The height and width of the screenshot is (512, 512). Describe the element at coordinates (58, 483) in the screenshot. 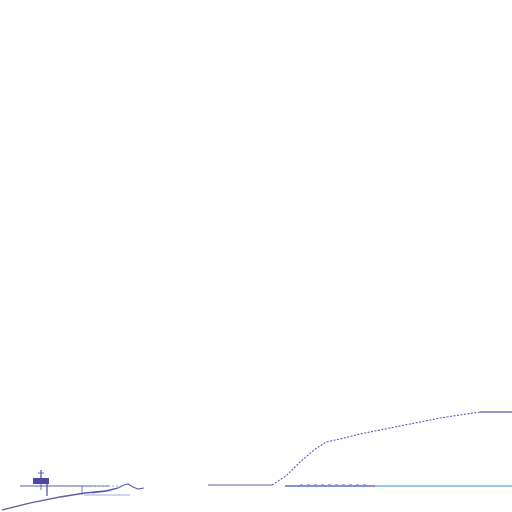

I see `small-tower-icon` at that location.